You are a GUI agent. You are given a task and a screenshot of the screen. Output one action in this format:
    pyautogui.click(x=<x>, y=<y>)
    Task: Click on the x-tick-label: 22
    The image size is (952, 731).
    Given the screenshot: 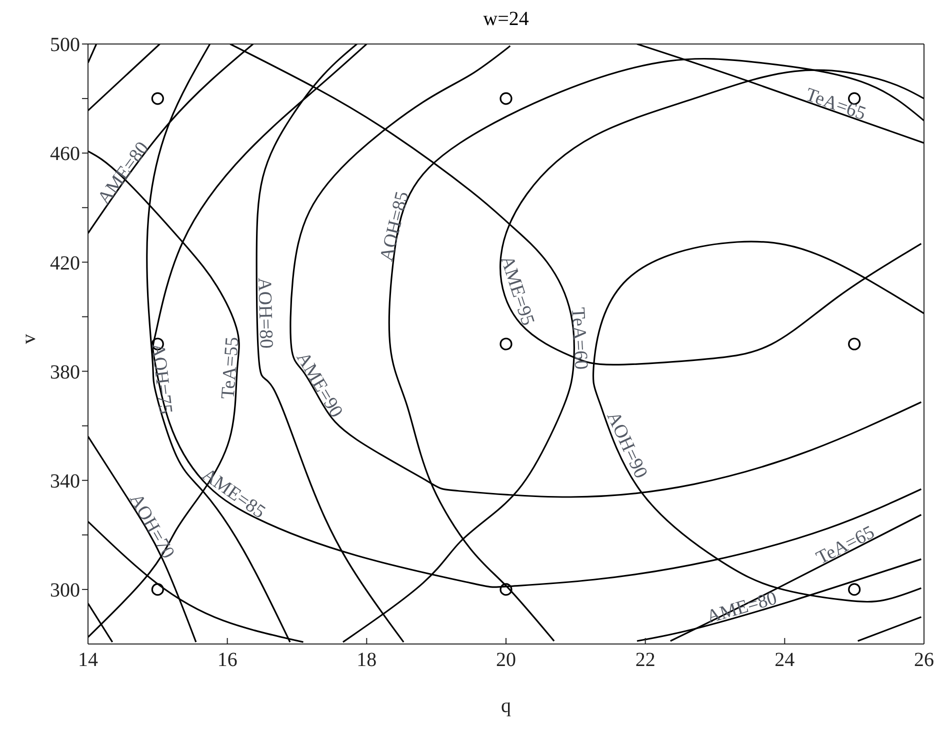 What is the action you would take?
    pyautogui.click(x=645, y=660)
    